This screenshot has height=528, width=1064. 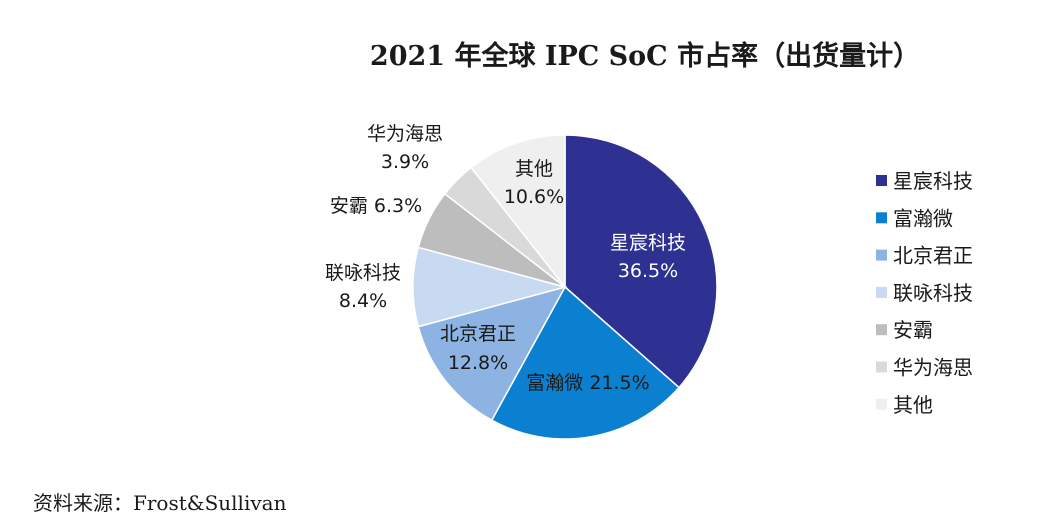 I want to click on slice-label-1: 星宸科技 36.5%, so click(x=648, y=257).